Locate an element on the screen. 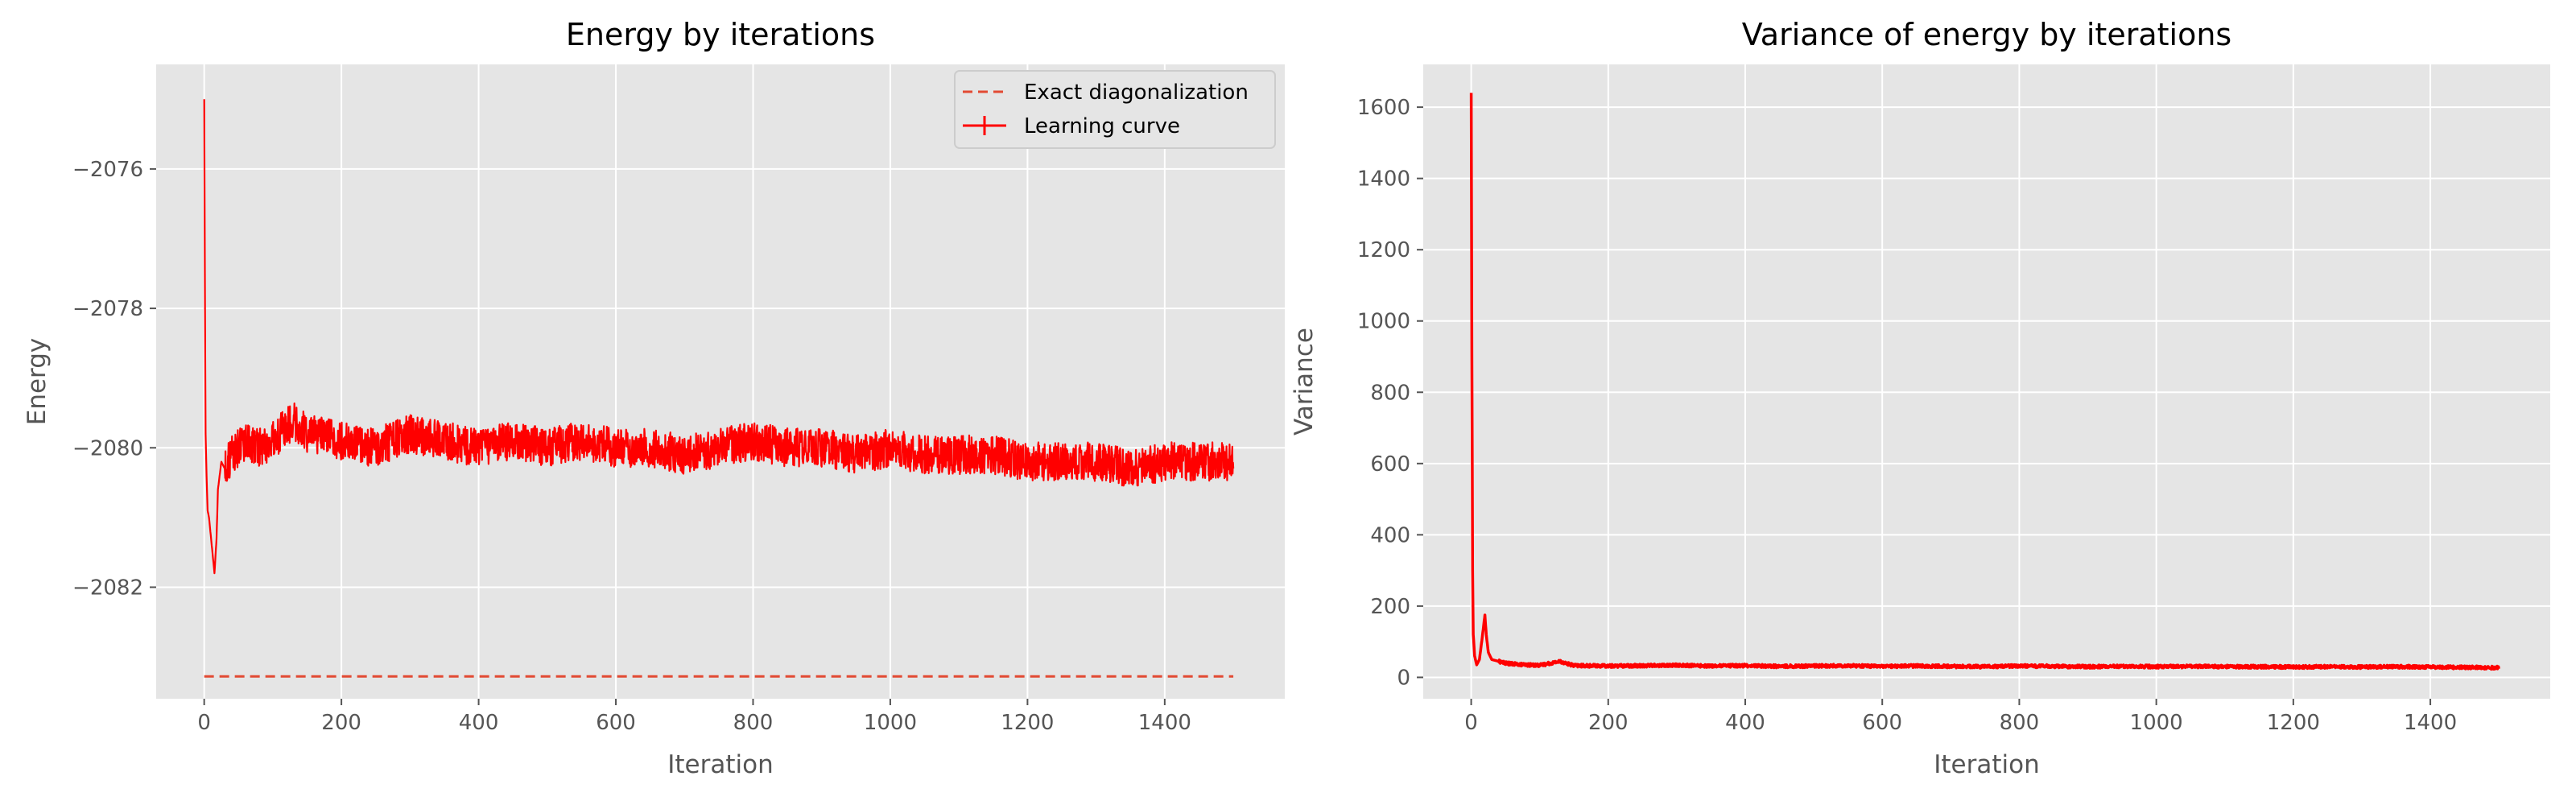  energy-ytick-label-3: −2076 is located at coordinates (107, 170).